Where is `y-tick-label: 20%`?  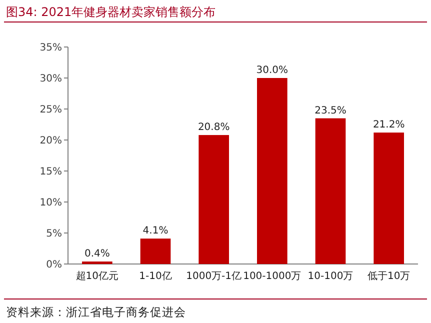 y-tick-label: 20% is located at coordinates (51, 141).